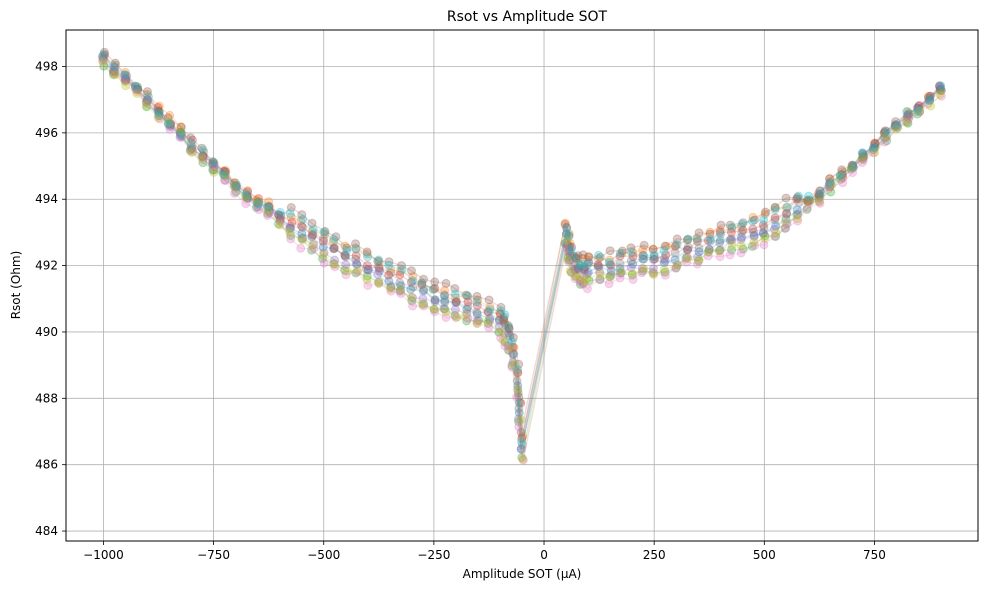 The image size is (989, 590). Describe the element at coordinates (874, 555) in the screenshot. I see `x-tick-label: 750` at that location.